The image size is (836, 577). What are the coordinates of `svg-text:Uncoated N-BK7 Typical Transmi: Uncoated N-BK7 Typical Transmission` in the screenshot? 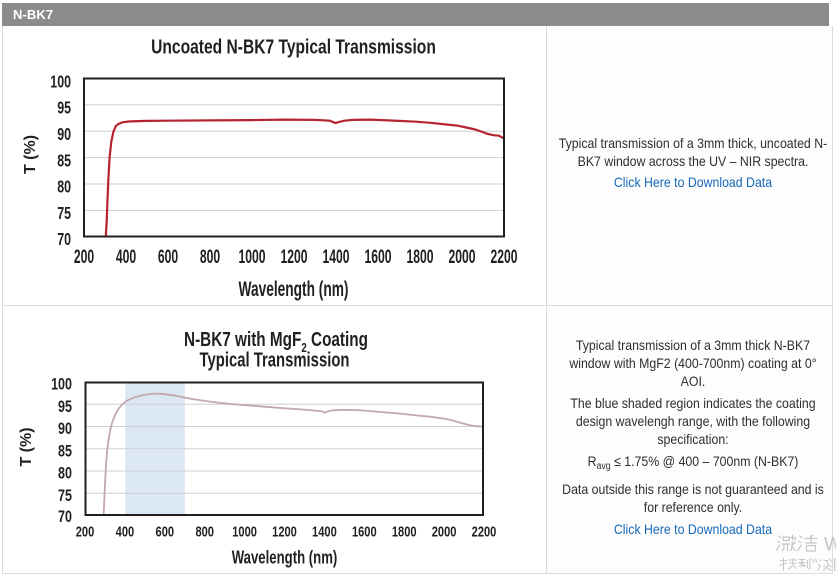 It's located at (293, 46).